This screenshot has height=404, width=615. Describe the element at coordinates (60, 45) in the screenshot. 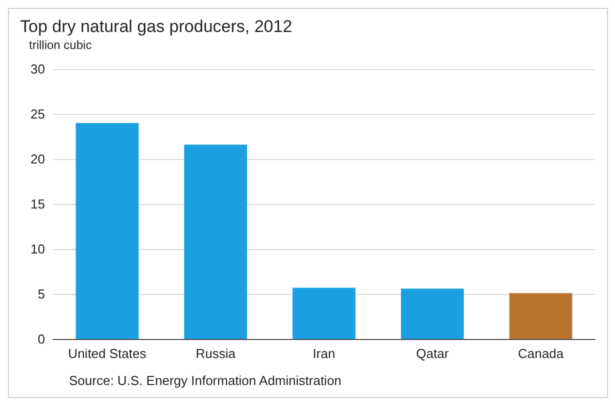

I see `y-axis-title: trillion cubic` at that location.